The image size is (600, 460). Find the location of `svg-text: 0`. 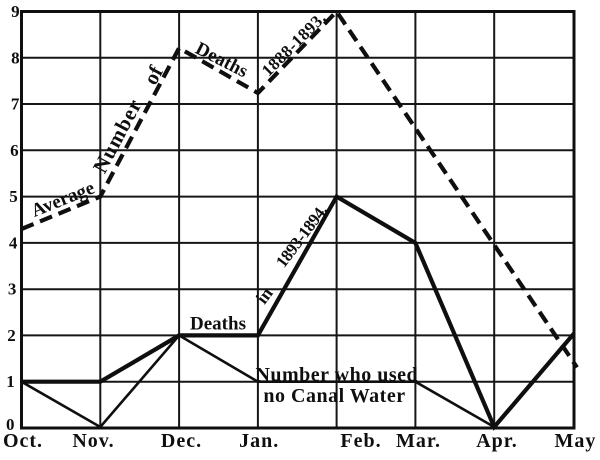

svg-text: 0 is located at coordinates (10, 424).